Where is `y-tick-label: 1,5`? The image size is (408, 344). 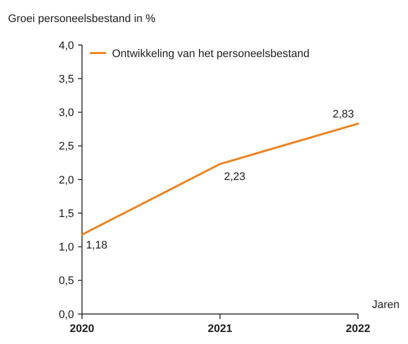
y-tick-label: 1,5 is located at coordinates (66, 214).